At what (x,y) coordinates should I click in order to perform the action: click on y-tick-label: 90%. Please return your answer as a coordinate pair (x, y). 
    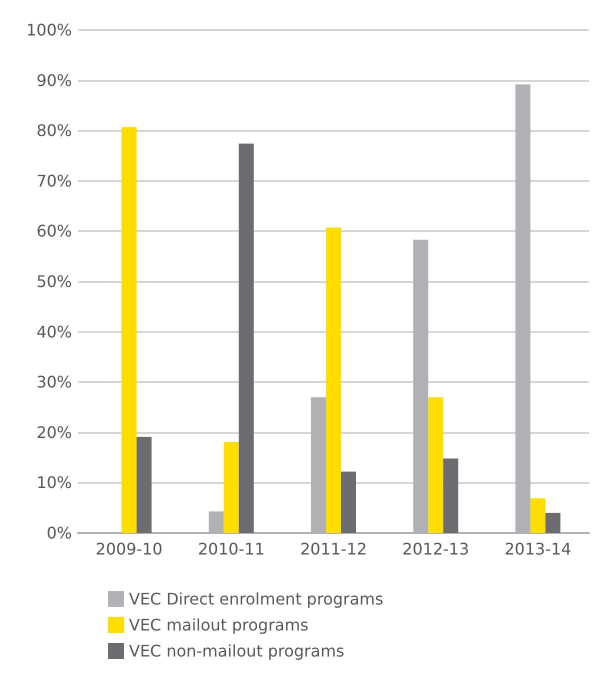
    Looking at the image, I should click on (54, 80).